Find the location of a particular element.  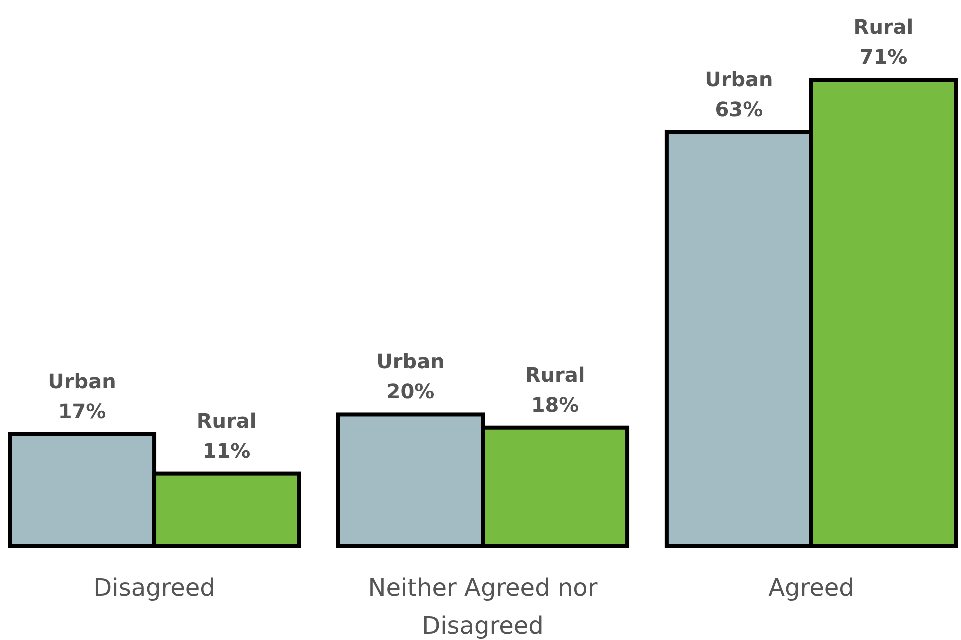

data-label: 63% is located at coordinates (739, 110).